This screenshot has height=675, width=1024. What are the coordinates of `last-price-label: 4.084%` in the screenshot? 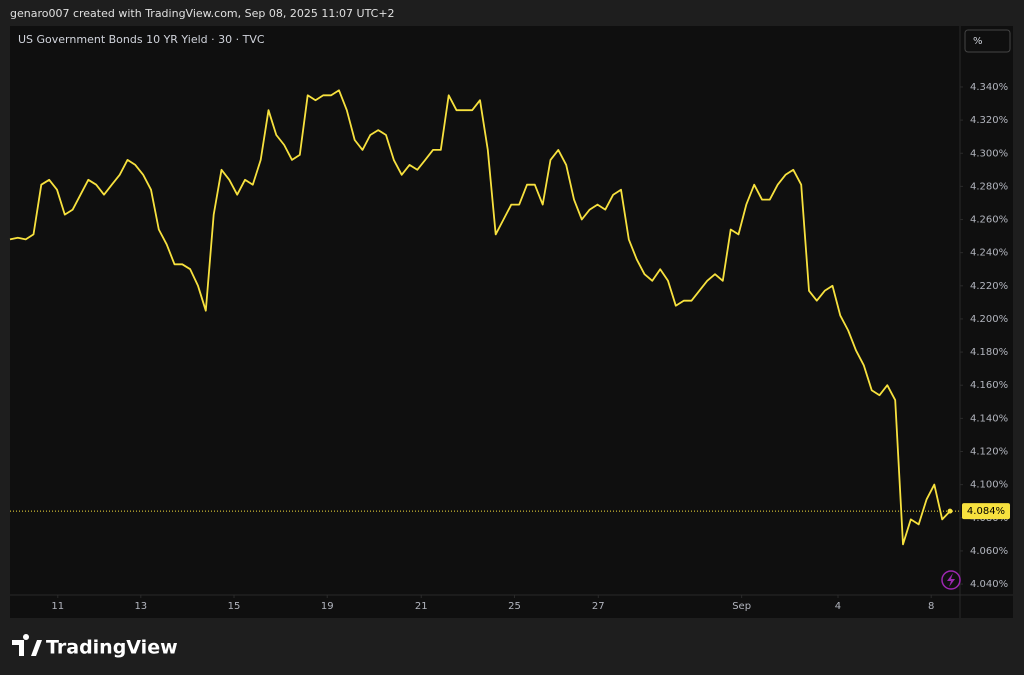 It's located at (986, 511).